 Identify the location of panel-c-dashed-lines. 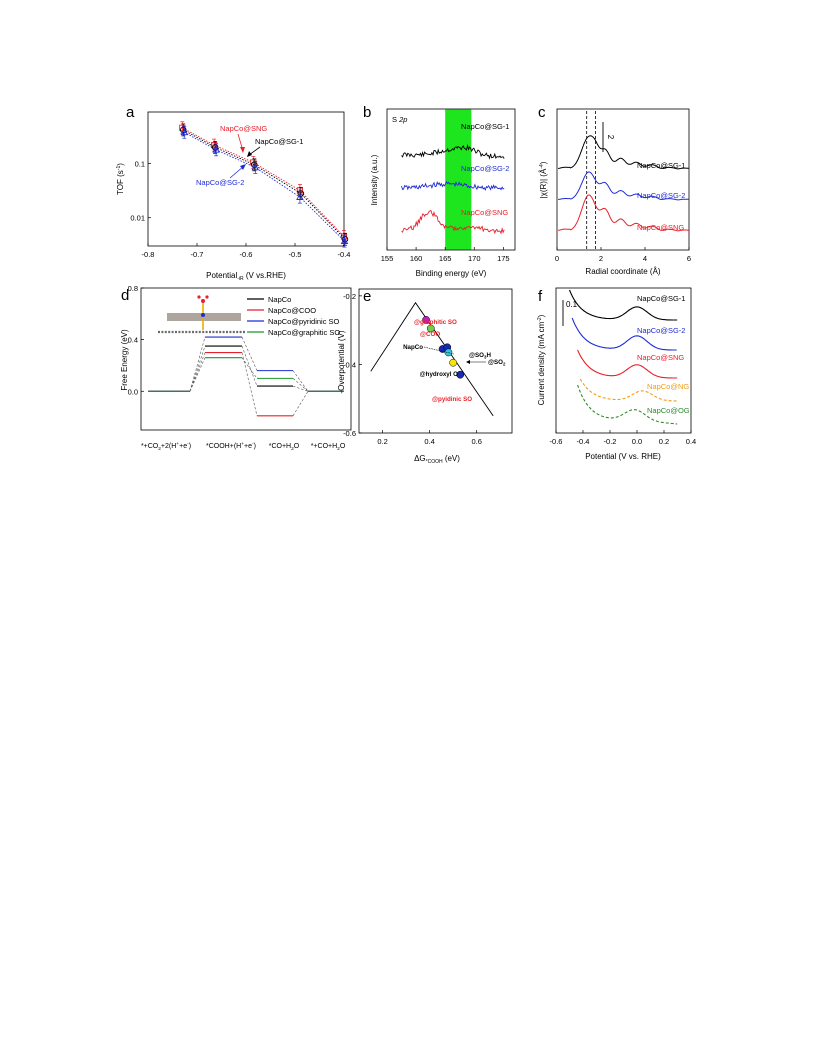
(591, 180).